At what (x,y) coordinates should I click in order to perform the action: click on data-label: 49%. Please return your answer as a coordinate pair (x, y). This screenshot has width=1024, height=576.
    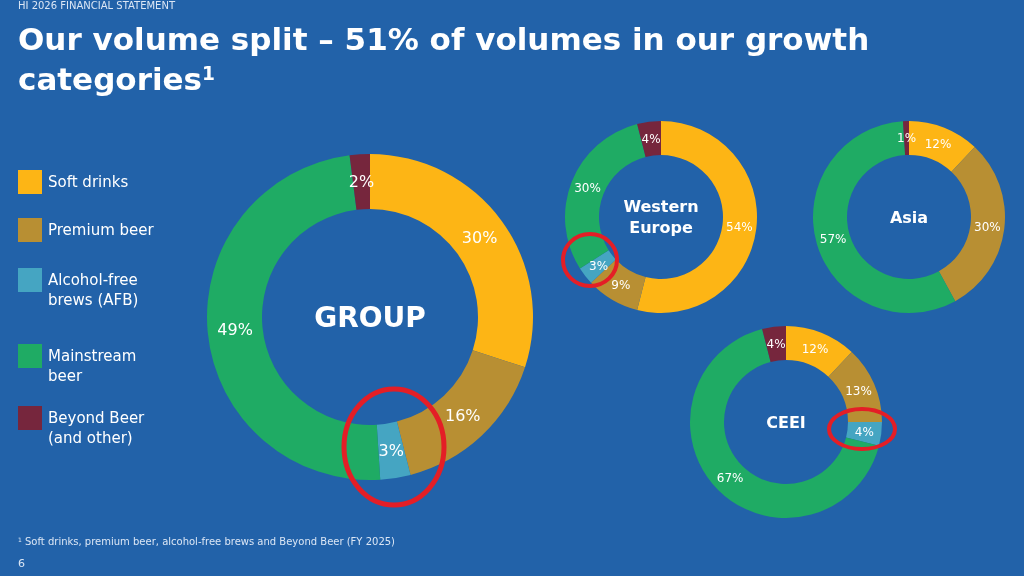
    Looking at the image, I should click on (235, 330).